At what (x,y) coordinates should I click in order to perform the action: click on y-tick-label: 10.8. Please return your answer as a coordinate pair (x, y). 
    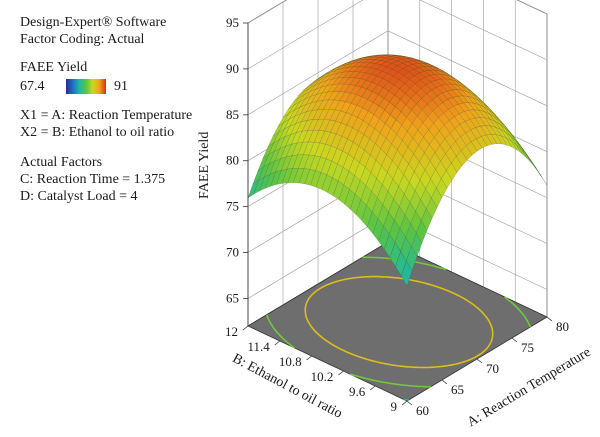
    Looking at the image, I should click on (290, 361).